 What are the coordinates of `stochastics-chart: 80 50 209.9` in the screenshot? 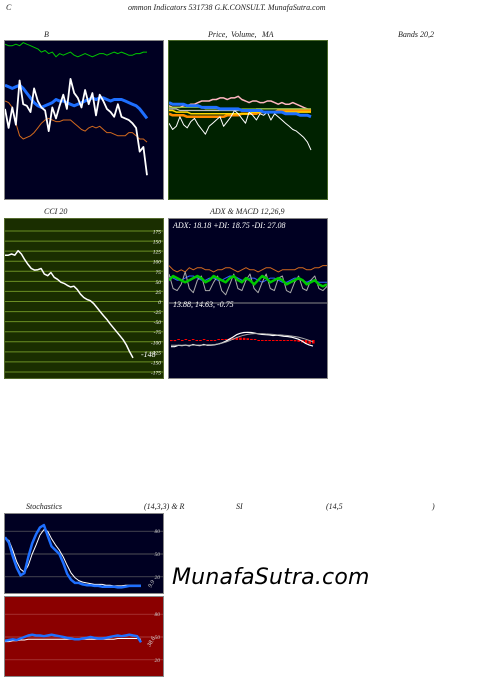 It's located at (84, 556).